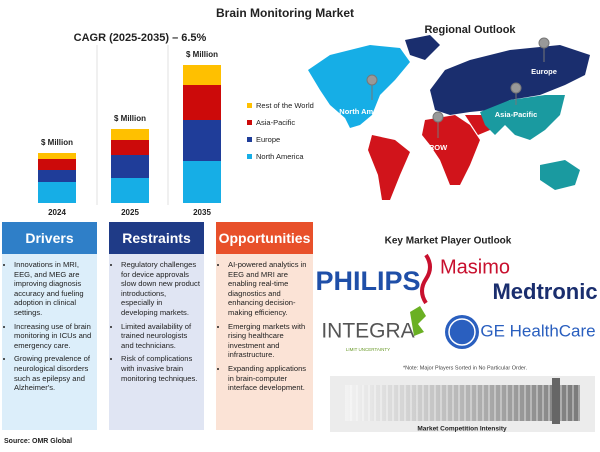  I want to click on logo: Medtronic, so click(544, 291).